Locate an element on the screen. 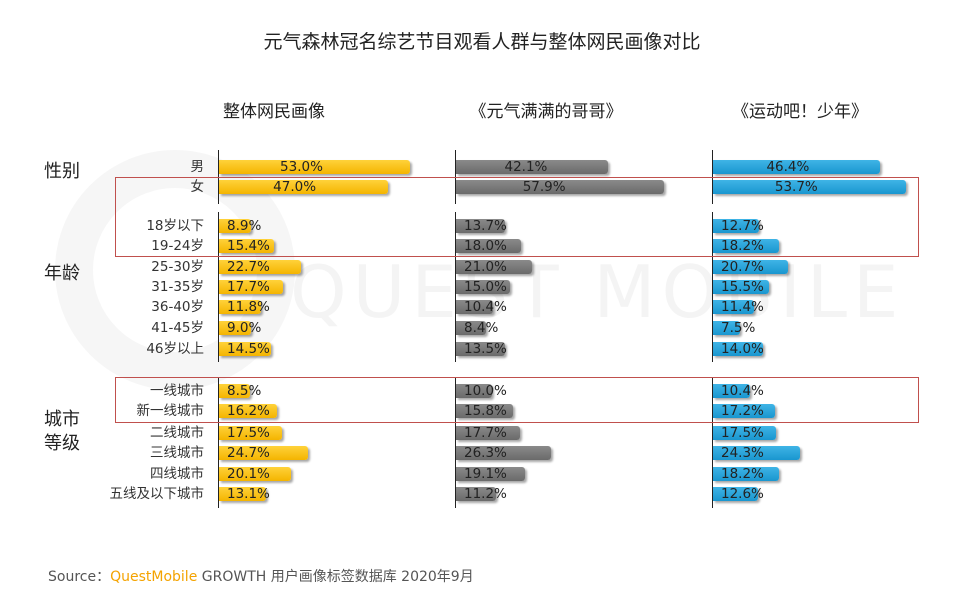  value-label-overall: 8.9% is located at coordinates (244, 226).